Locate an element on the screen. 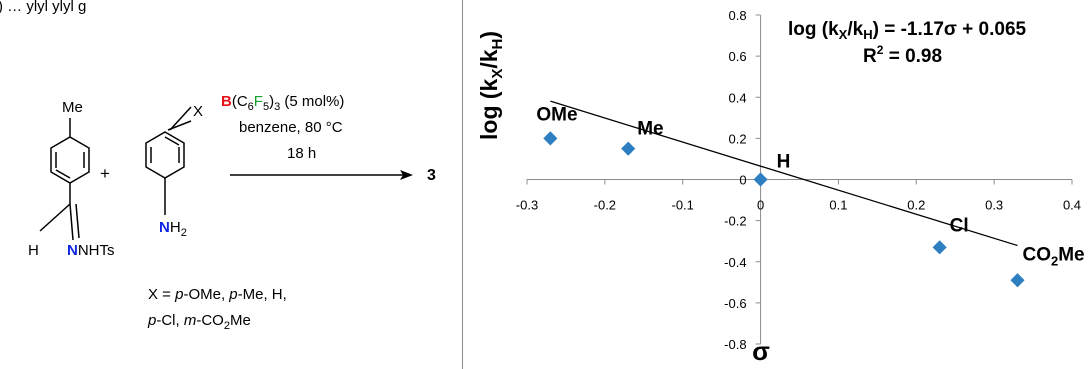 This screenshot has height=369, width=1091. catalyst-c-sub: 6 is located at coordinates (251, 107).